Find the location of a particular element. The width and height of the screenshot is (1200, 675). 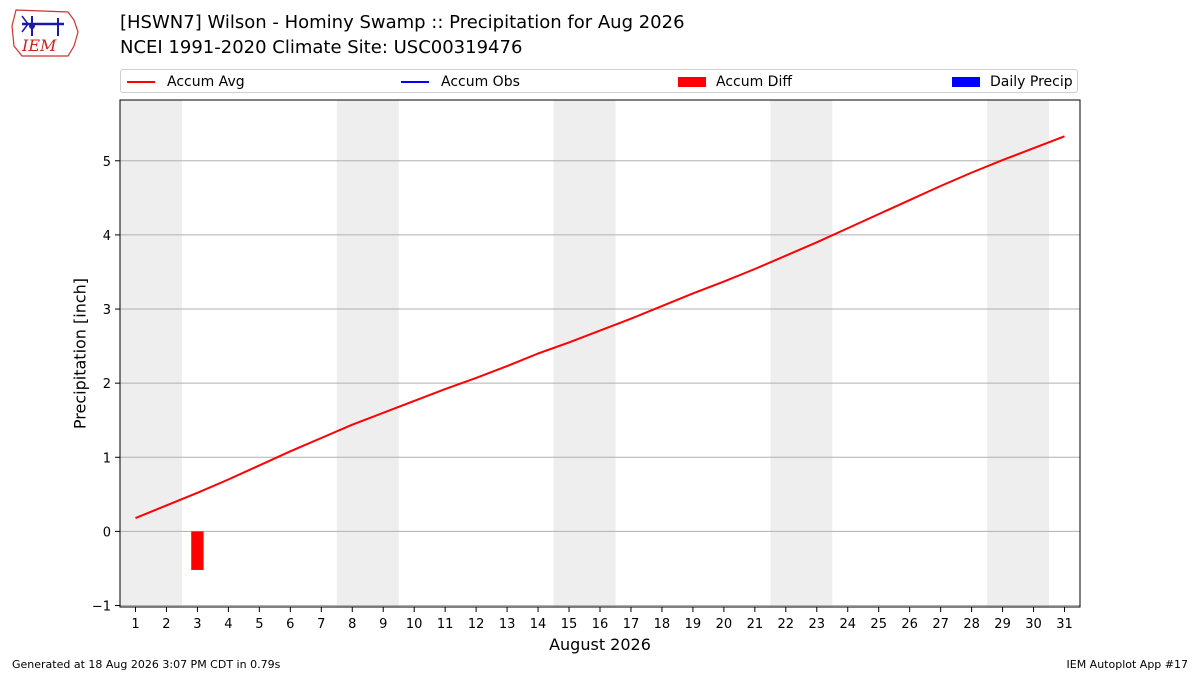

x-tick-label: 6 is located at coordinates (290, 624).